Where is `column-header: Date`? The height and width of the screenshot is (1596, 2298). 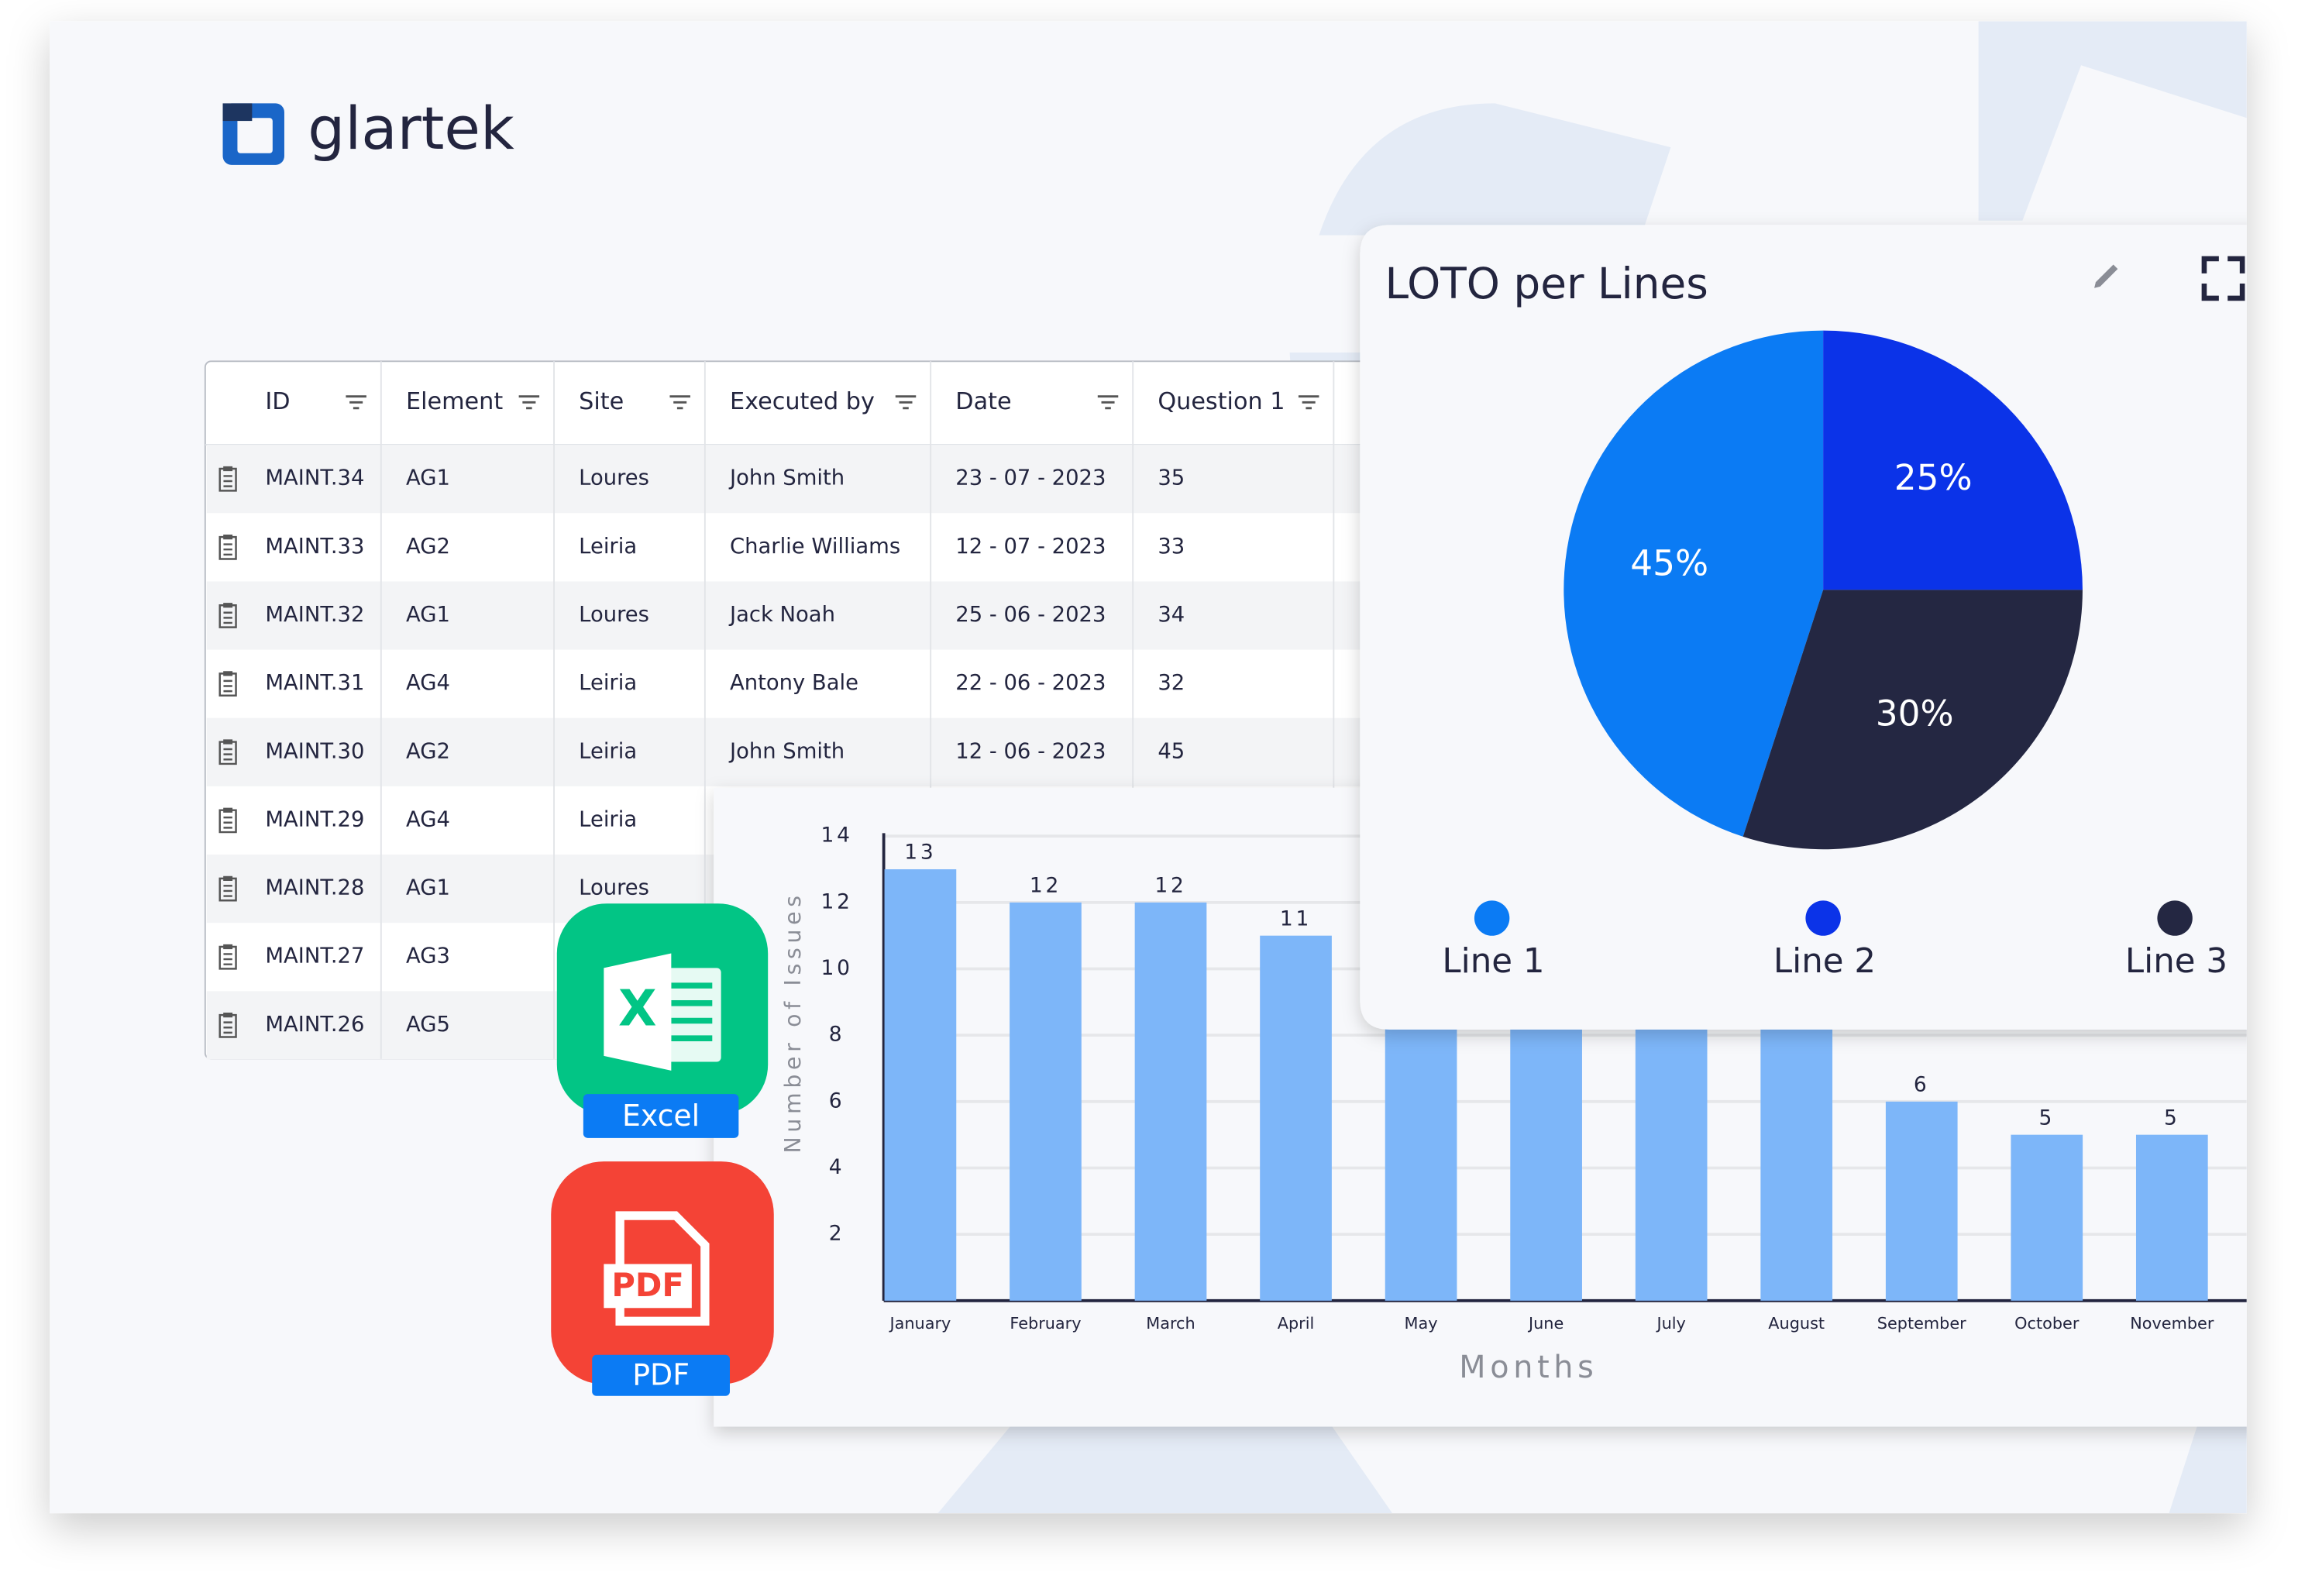
column-header: Date is located at coordinates (983, 401).